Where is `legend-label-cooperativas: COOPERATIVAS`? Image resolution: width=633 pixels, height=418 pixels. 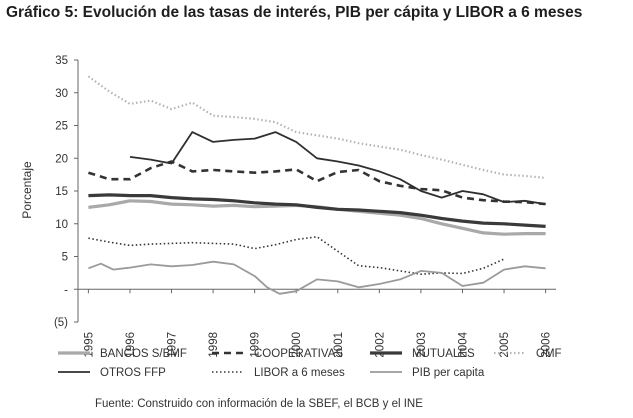 legend-label-cooperativas: COOPERATIVAS is located at coordinates (298, 354).